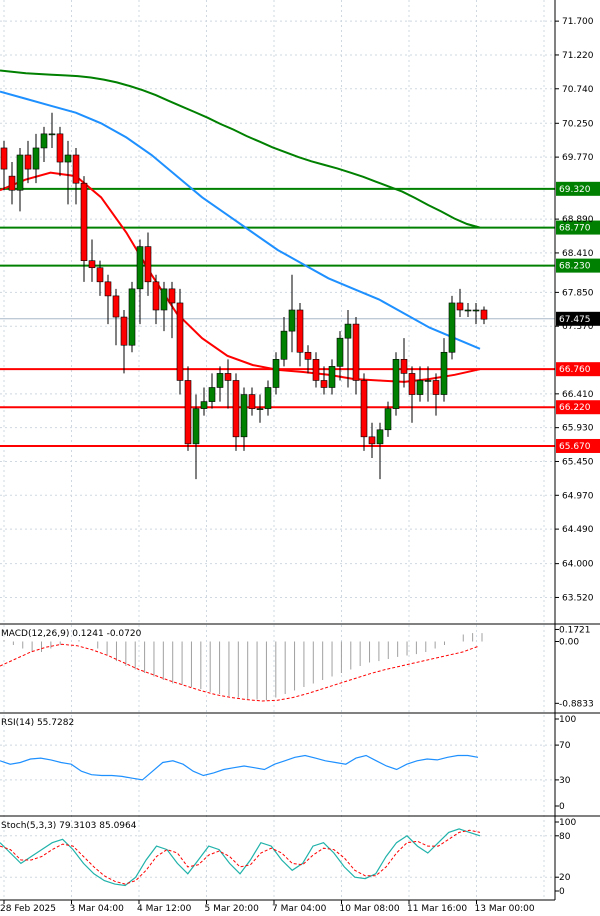 This screenshot has height=916, width=600. I want to click on y-tick-label: 68.410, so click(578, 254).